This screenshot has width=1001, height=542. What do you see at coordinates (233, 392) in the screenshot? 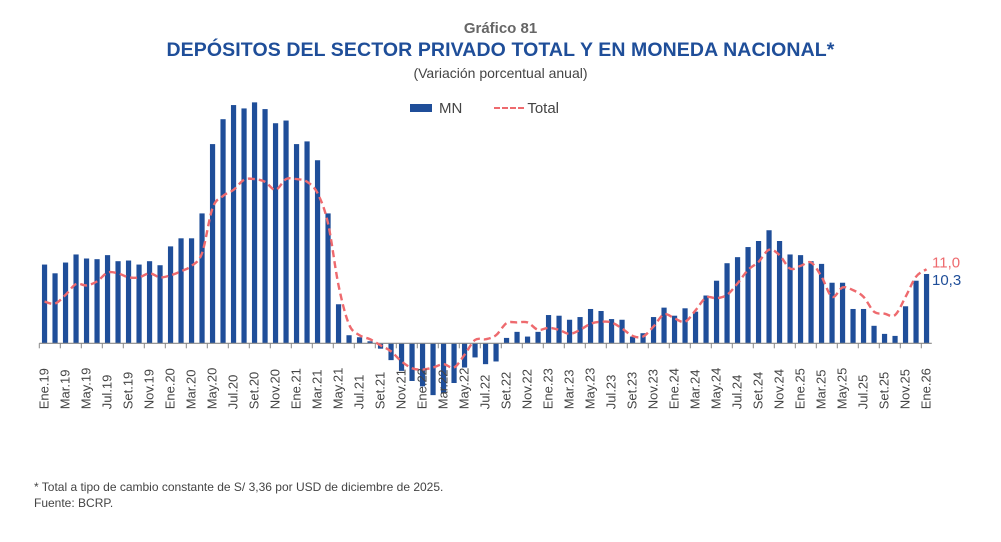
I see `x-tick-label: Jul.20` at bounding box center [233, 392].